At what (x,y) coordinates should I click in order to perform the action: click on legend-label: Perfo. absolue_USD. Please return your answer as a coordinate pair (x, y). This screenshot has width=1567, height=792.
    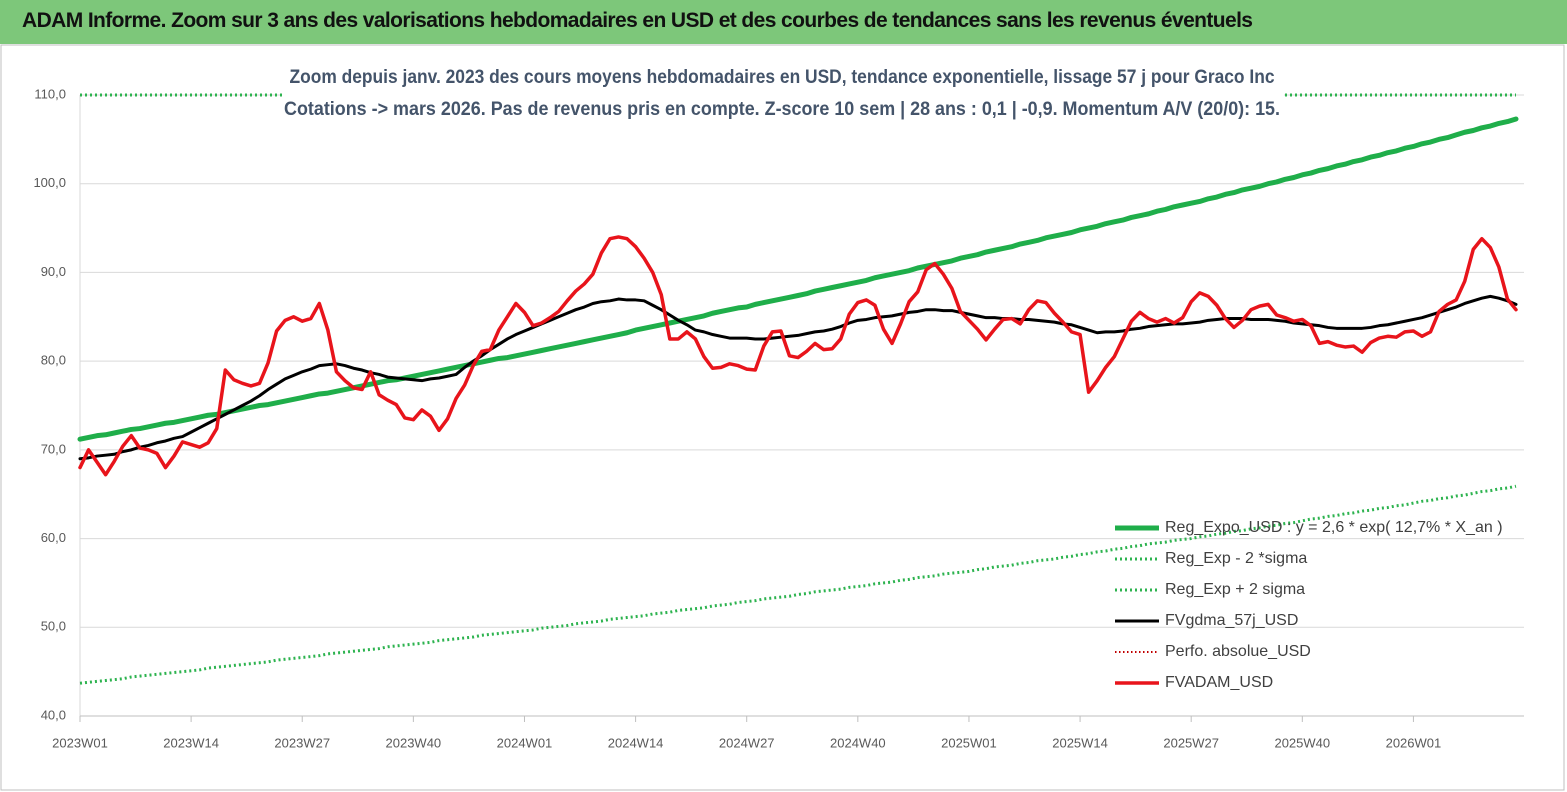
    Looking at the image, I should click on (1238, 651).